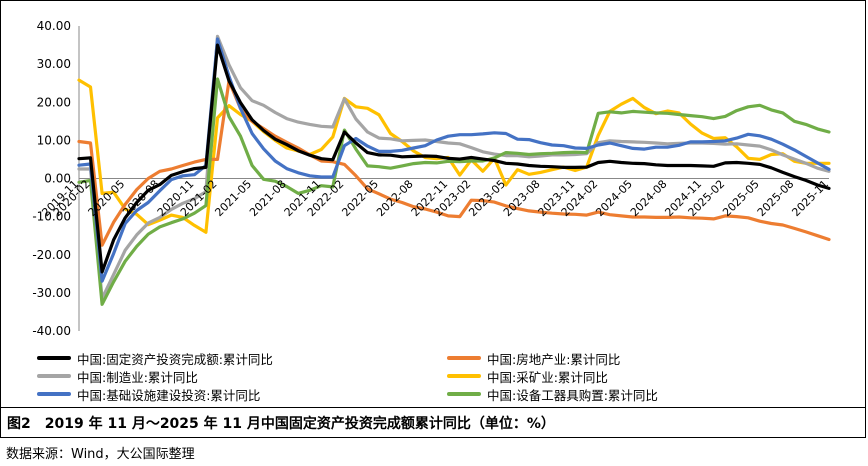 The width and height of the screenshot is (868, 466). I want to click on legend-swatch-fai, so click(54, 358).